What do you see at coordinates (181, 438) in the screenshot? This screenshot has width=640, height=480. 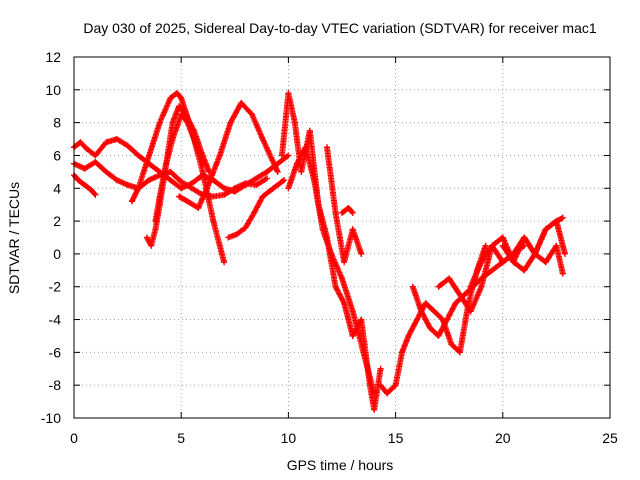 I see `x-tick-label: 5` at bounding box center [181, 438].